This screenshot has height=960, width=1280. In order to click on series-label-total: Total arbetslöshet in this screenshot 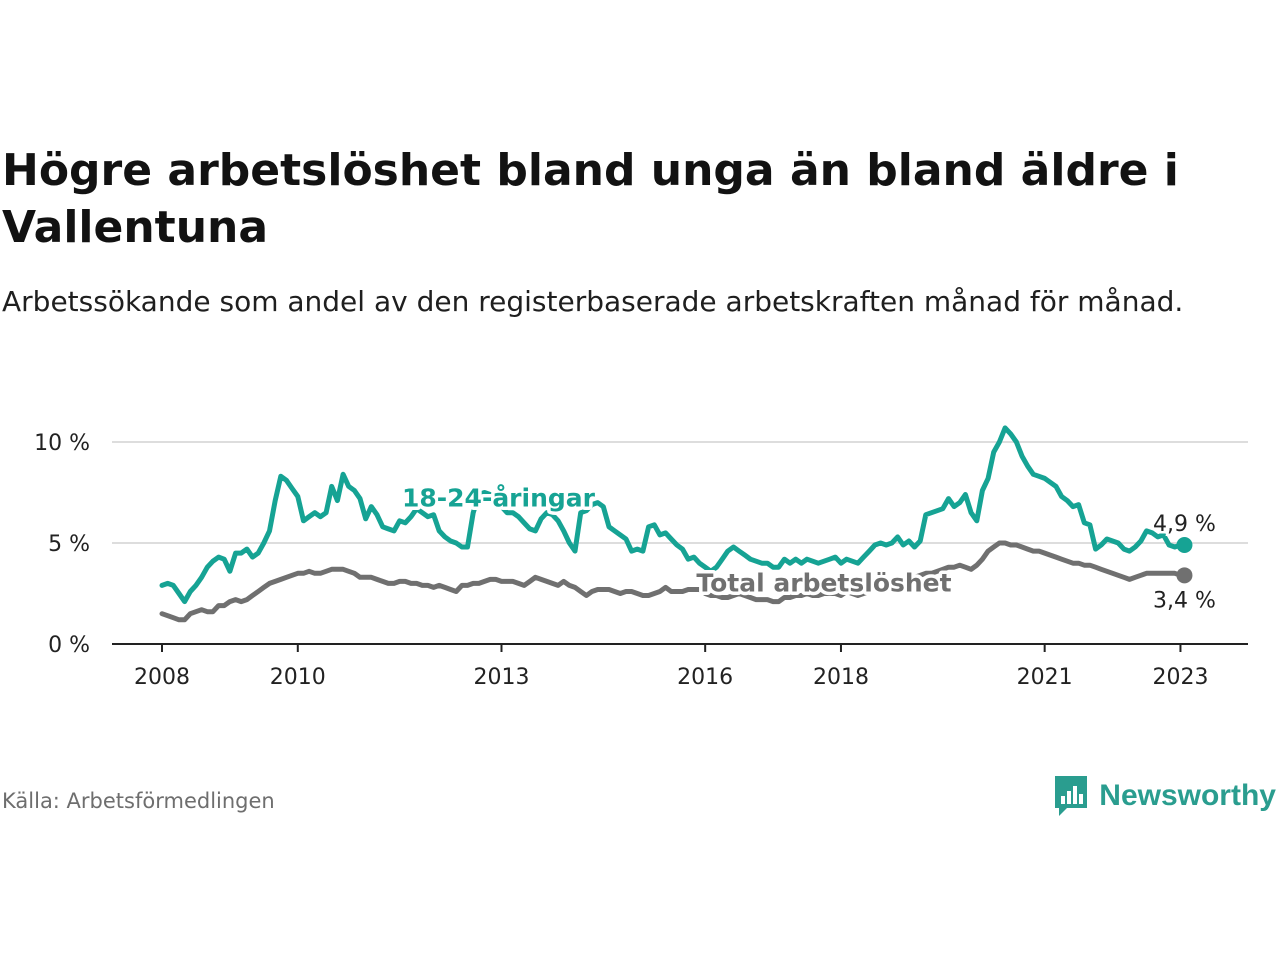, I will do `click(823, 582)`.